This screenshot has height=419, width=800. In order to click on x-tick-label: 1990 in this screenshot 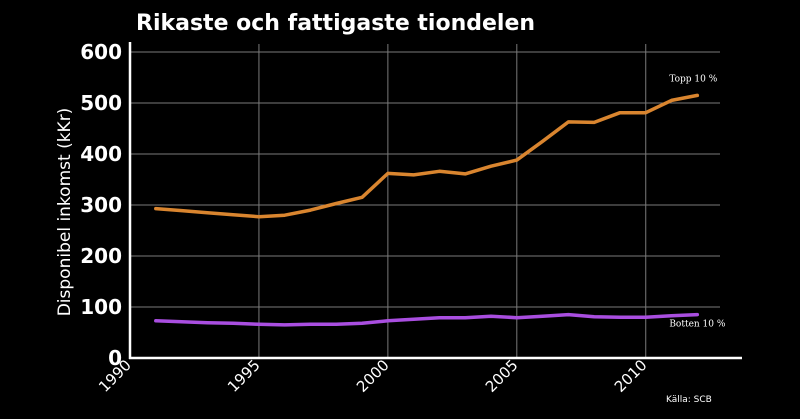, I will do `click(115, 376)`.